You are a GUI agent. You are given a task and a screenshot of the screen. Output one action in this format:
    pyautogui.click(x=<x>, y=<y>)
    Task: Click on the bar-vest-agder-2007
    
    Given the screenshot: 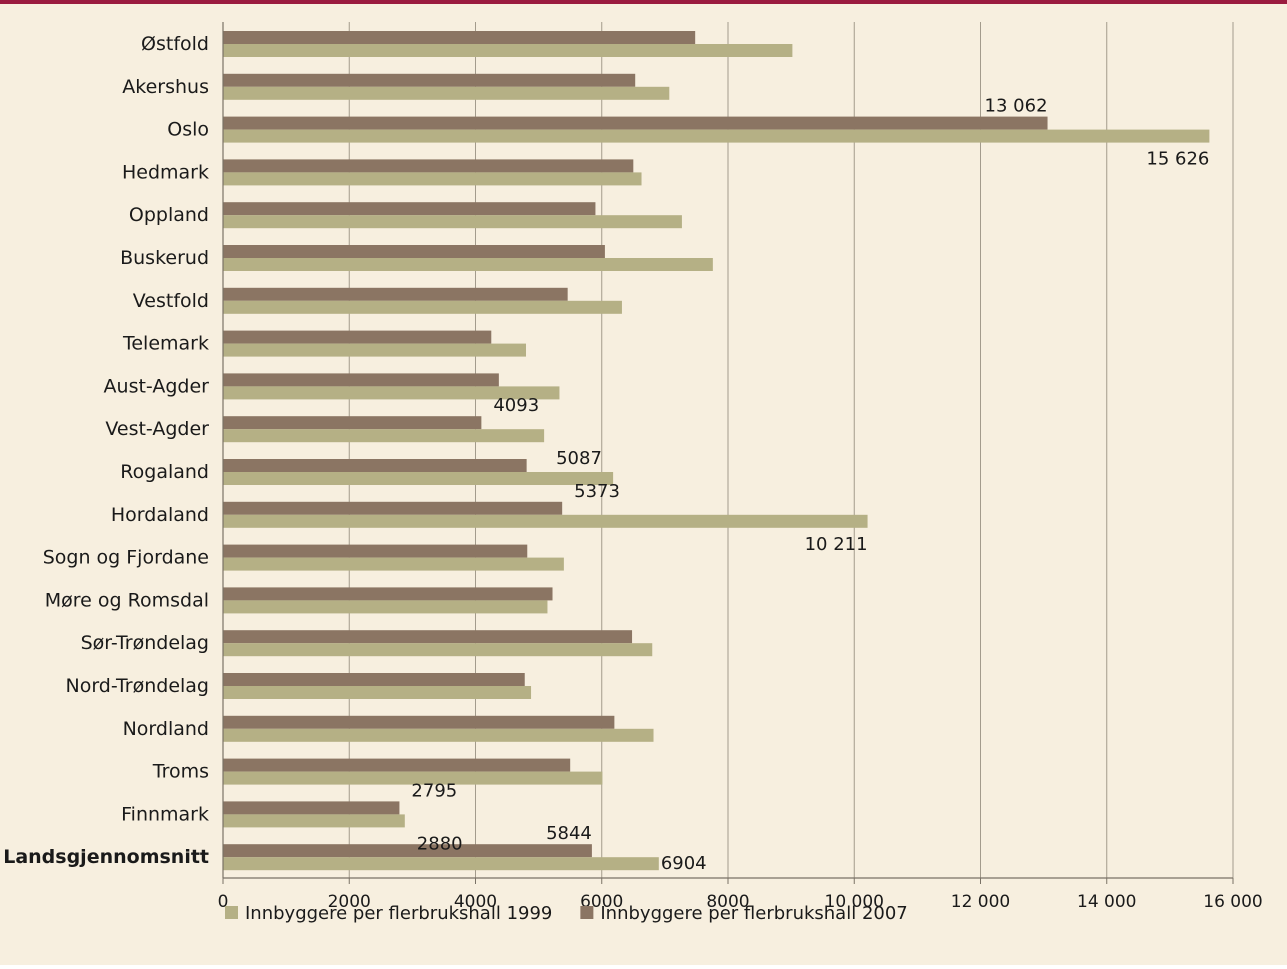 What is the action you would take?
    pyautogui.click(x=352, y=423)
    